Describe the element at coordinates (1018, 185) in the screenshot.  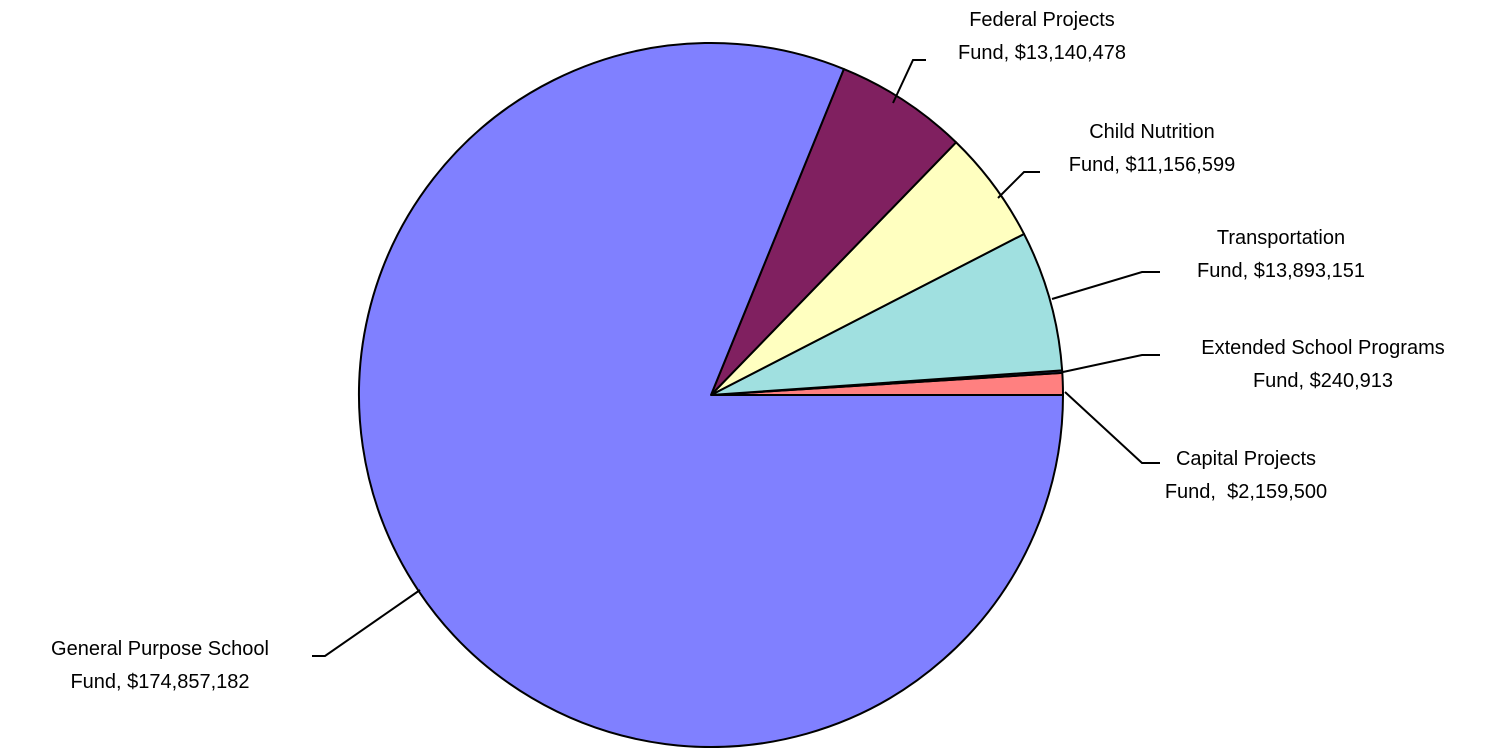
I see `leader-line-child-nutrition` at that location.